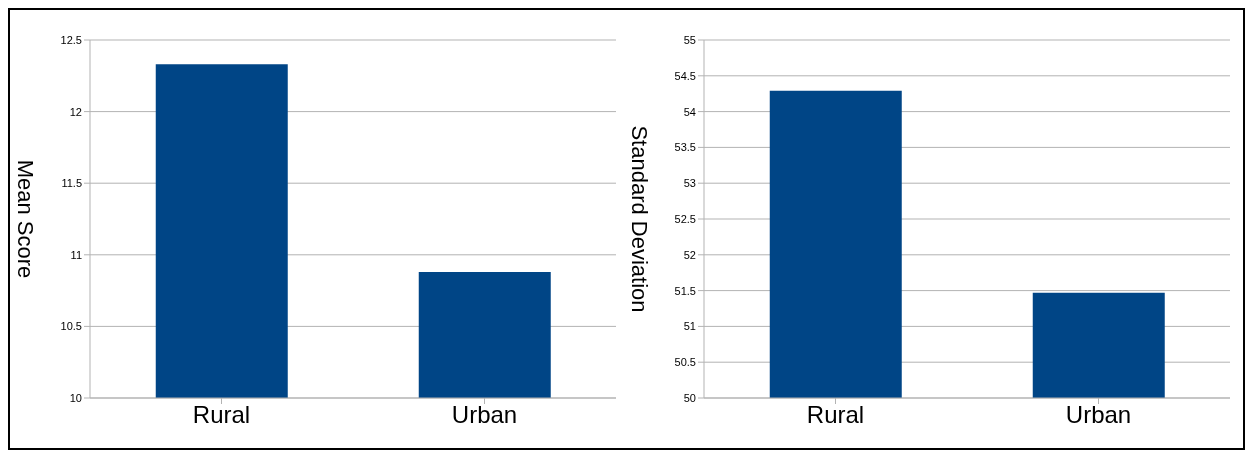 This screenshot has width=1251, height=454. What do you see at coordinates (76, 254) in the screenshot?
I see `y-tick-label: 11` at bounding box center [76, 254].